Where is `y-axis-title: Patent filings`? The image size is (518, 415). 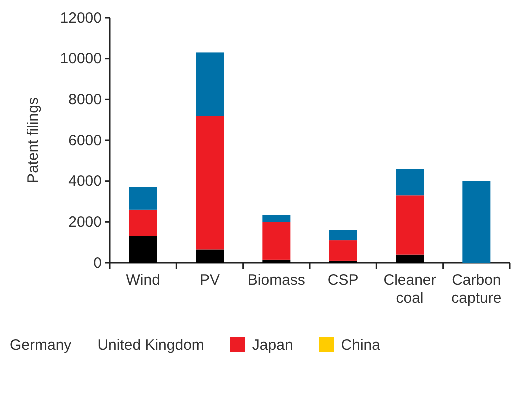 y-axis-title: Patent filings is located at coordinates (33, 141).